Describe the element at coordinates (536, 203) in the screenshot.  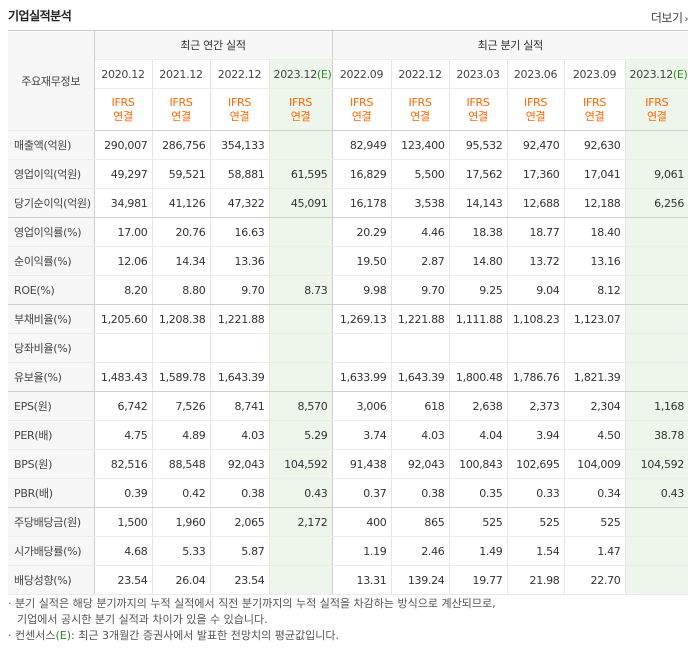
I see `quarterly-value-cell: 12,688` at that location.